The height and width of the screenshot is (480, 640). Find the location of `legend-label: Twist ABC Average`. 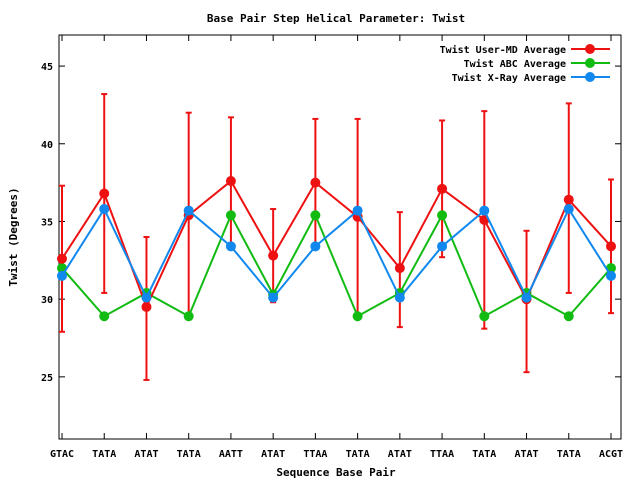

legend-label: Twist ABC Average is located at coordinates (515, 64).